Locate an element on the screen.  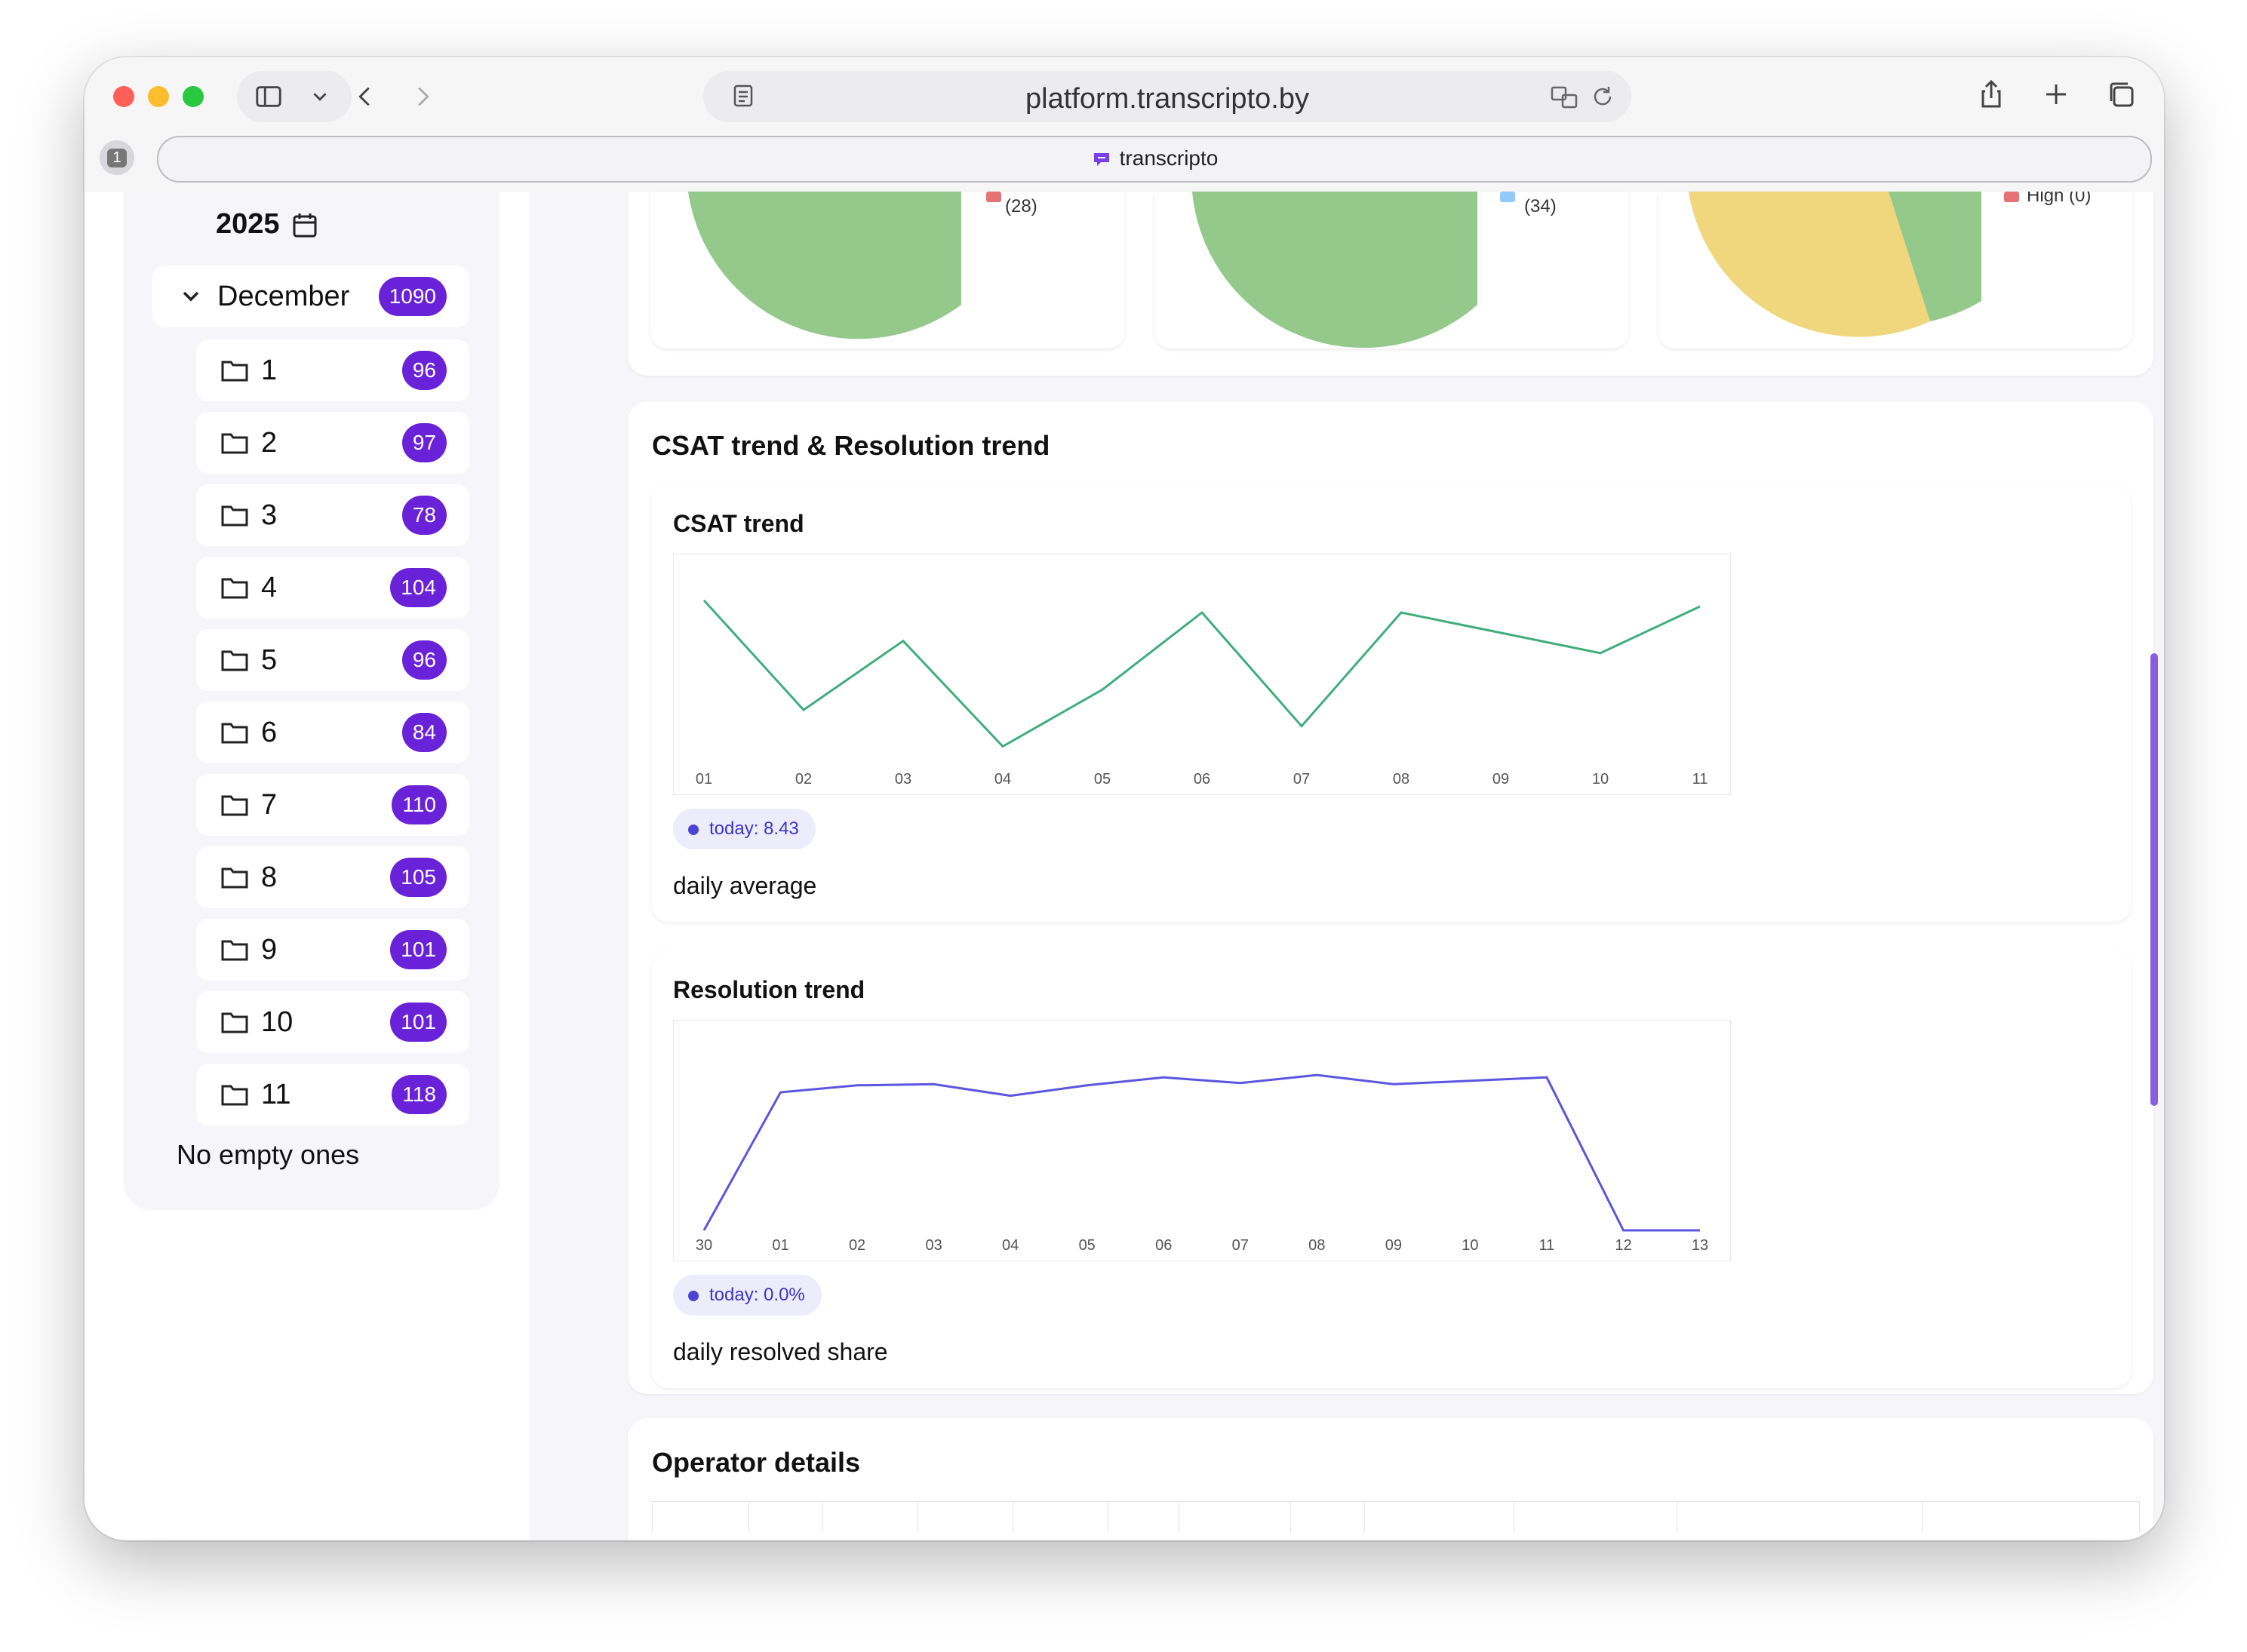
day-item: 7 110 is located at coordinates (332, 805).